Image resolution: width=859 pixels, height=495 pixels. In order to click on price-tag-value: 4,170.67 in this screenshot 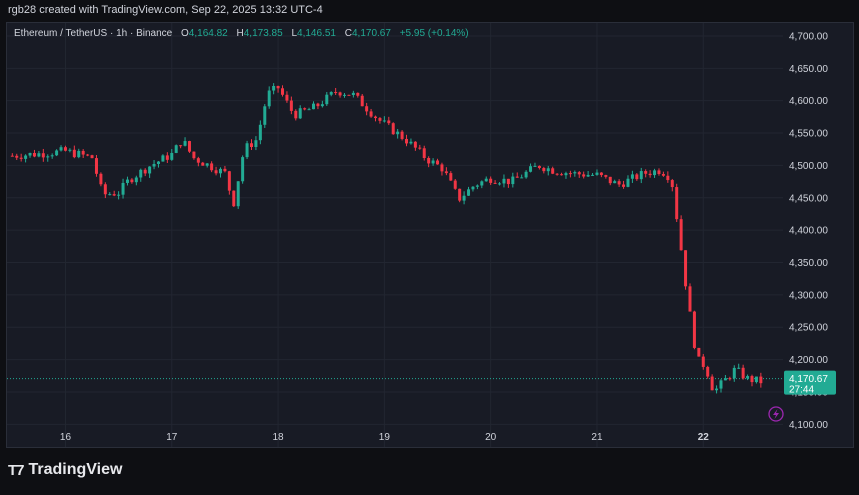, I will do `click(808, 379)`.